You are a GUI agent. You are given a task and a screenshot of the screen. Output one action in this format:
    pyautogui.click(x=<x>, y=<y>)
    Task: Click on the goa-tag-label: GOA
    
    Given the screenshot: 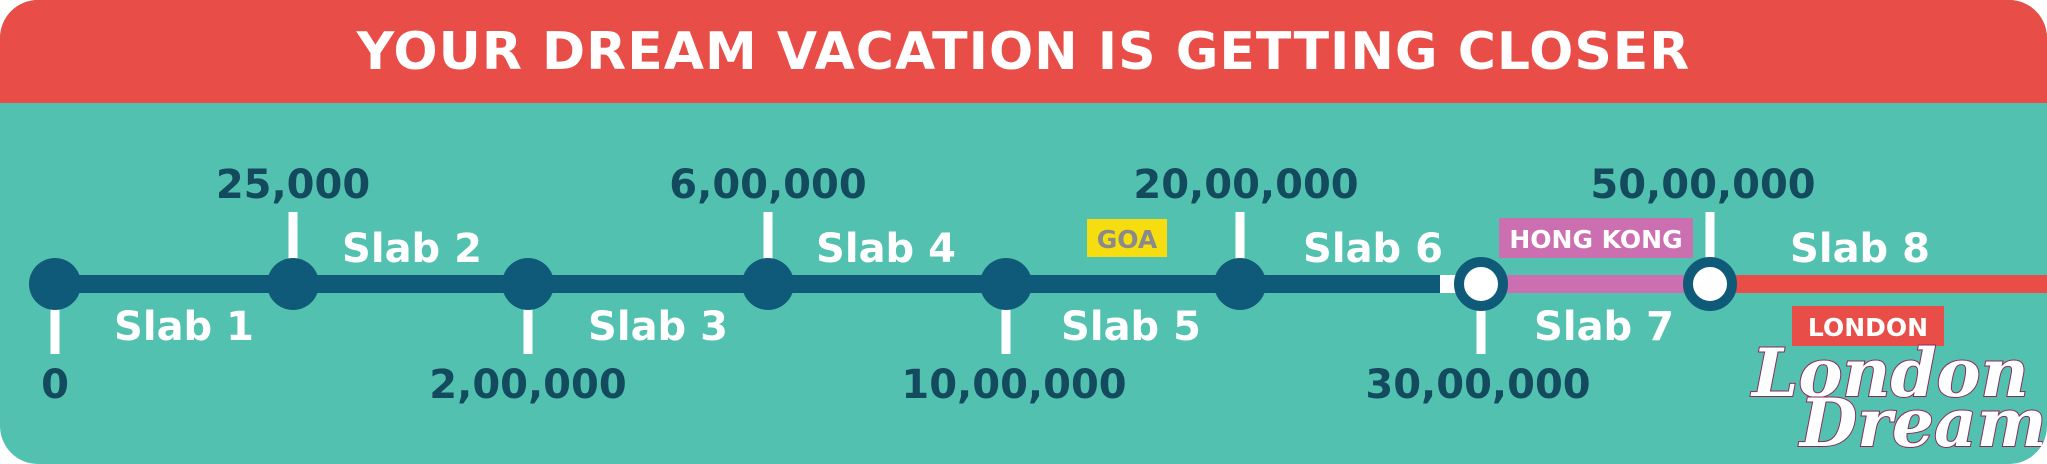 What is the action you would take?
    pyautogui.click(x=1127, y=239)
    